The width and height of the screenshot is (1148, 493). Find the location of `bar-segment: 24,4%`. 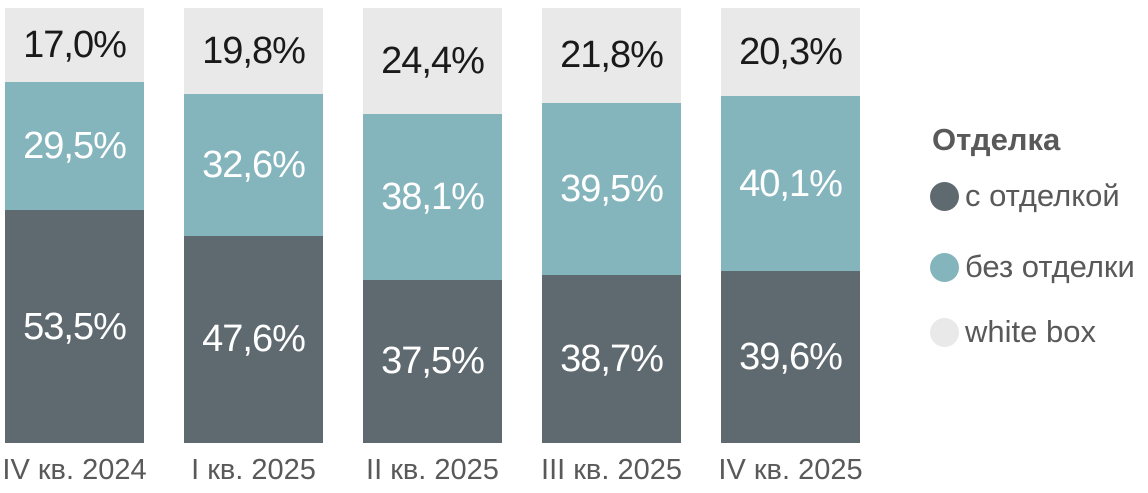

bar-segment: 24,4% is located at coordinates (432, 61).